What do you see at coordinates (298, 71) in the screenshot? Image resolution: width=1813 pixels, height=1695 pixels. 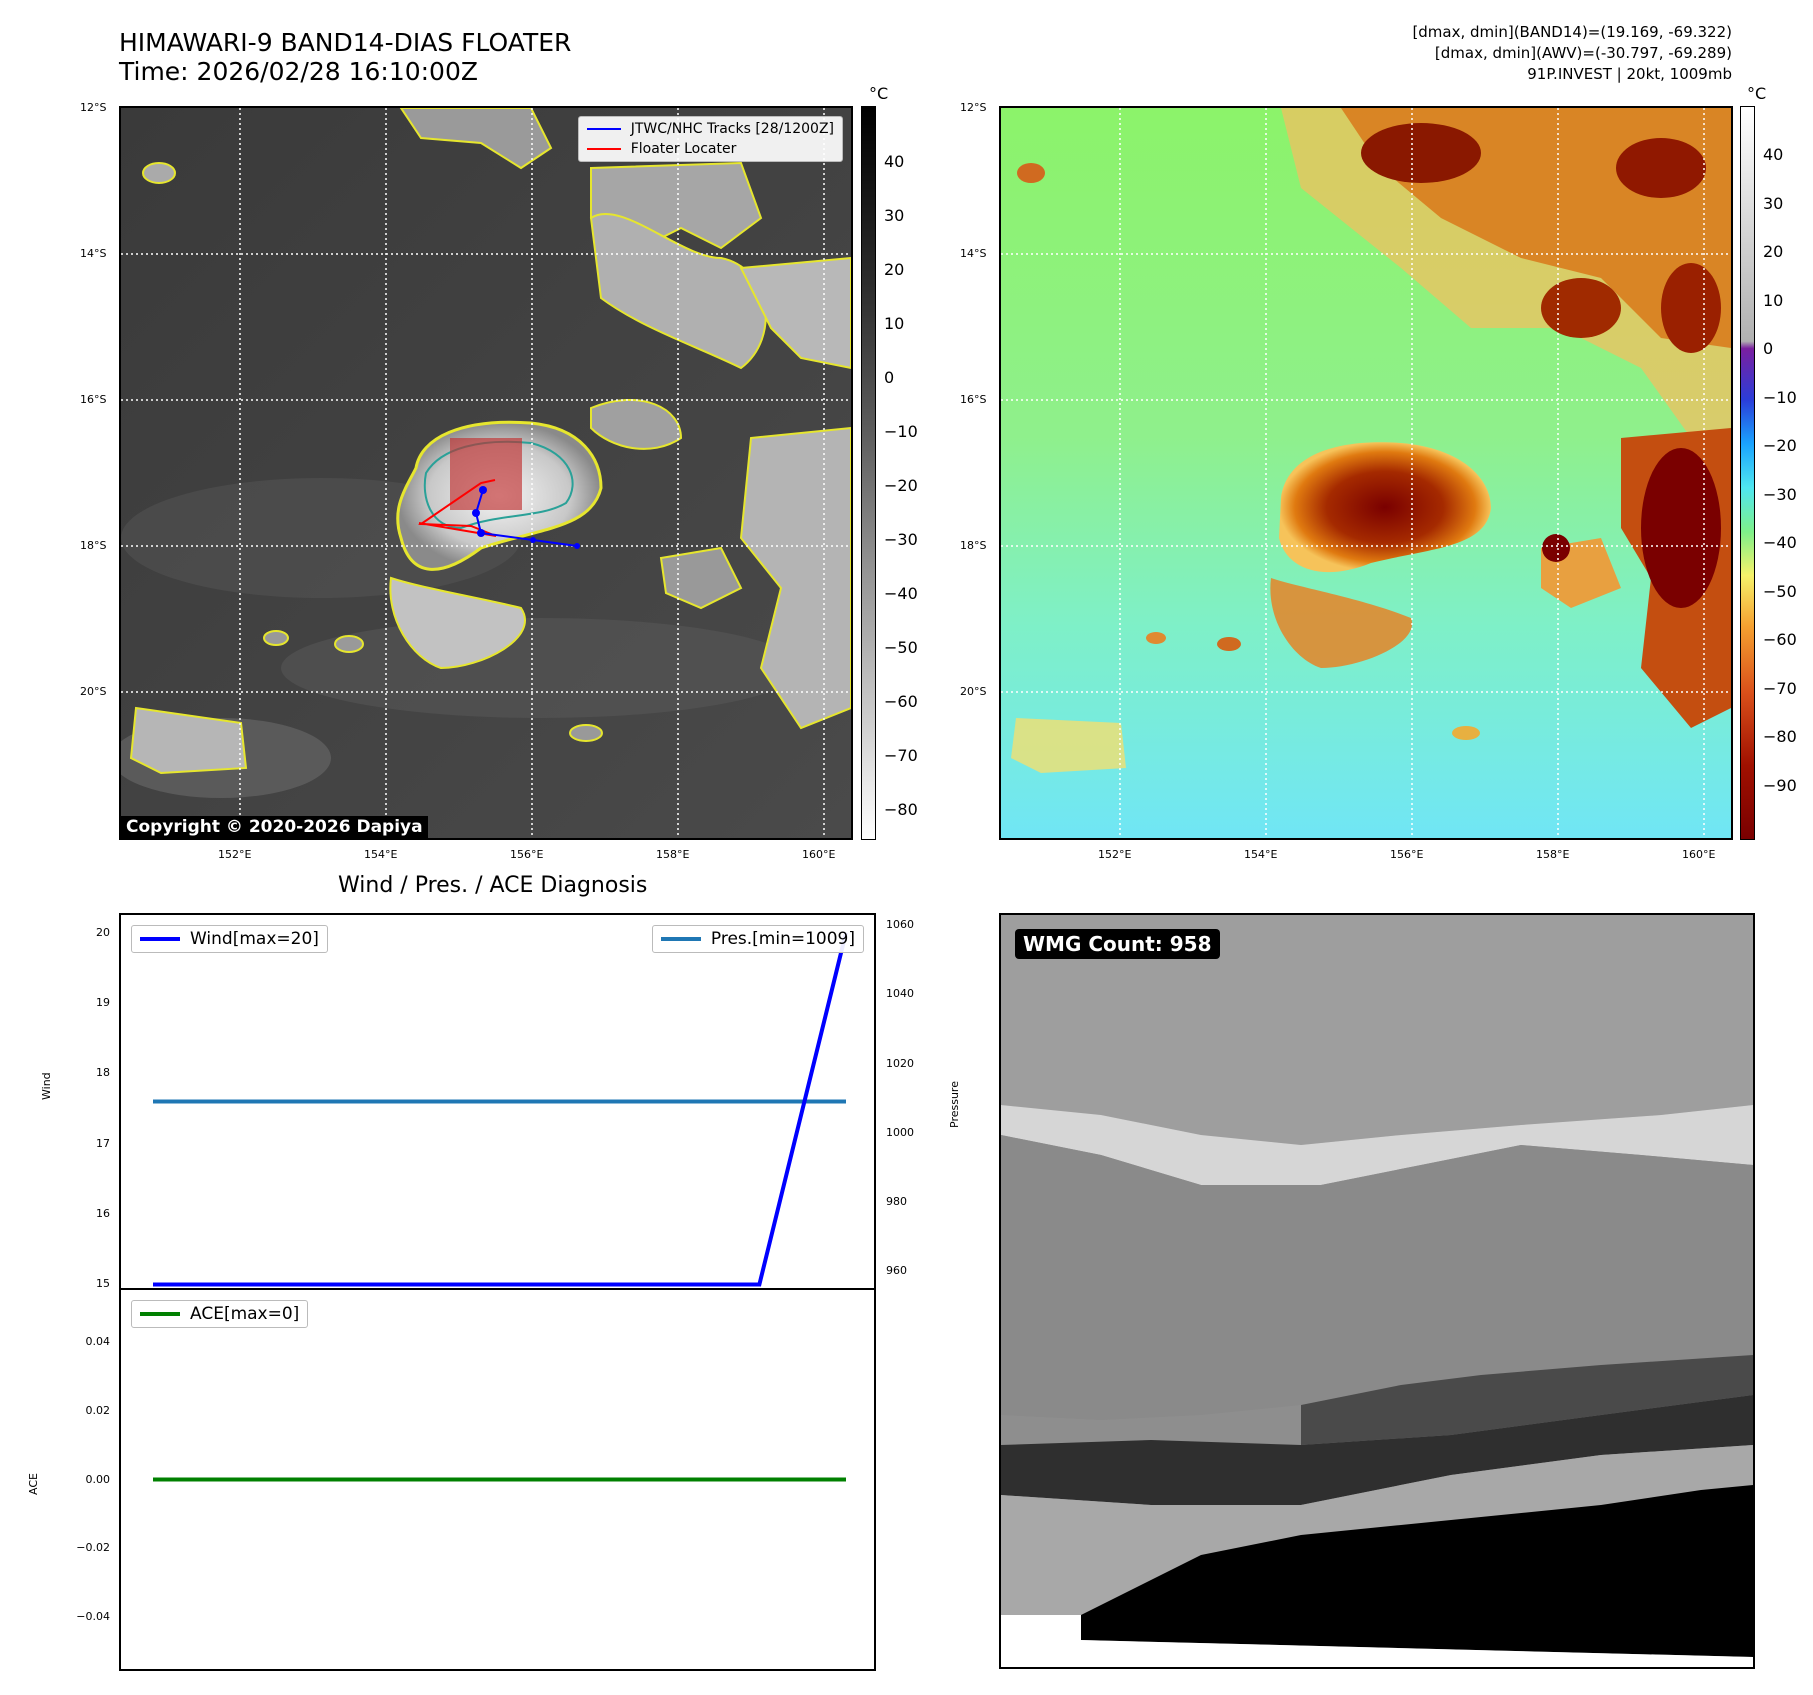 I see `chart-timestamp: Time: 2026/02/28 16:10:00Z` at bounding box center [298, 71].